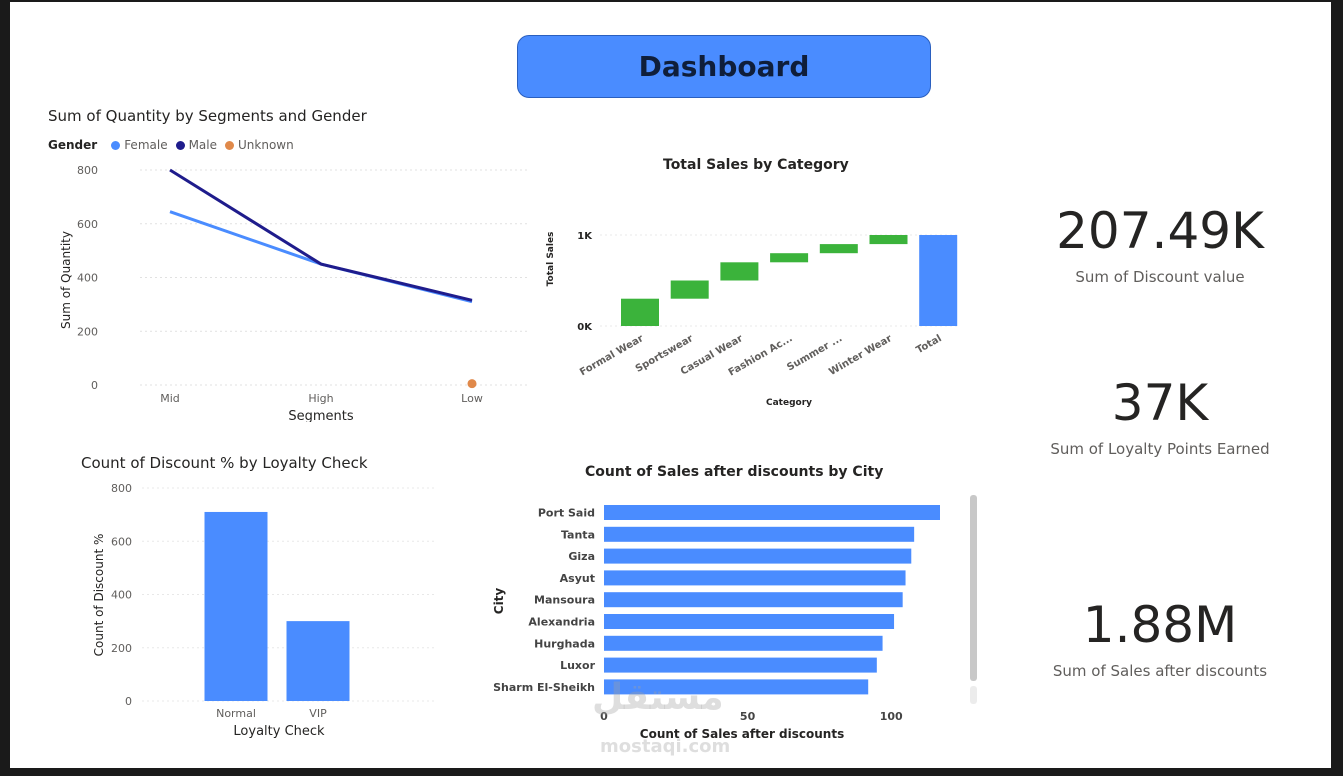 The width and height of the screenshot is (1343, 776). I want to click on y-tick-label: Giza, so click(581, 556).